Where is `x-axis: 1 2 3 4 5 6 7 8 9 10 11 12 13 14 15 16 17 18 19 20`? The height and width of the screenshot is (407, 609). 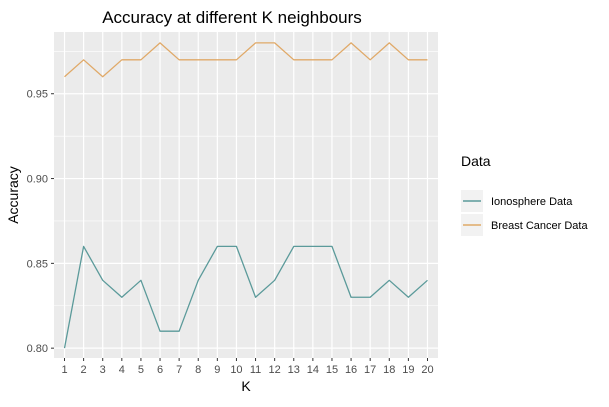 x-axis: 1 2 3 4 5 6 7 8 9 10 11 12 13 14 15 16 17 18 19 20 is located at coordinates (247, 367).